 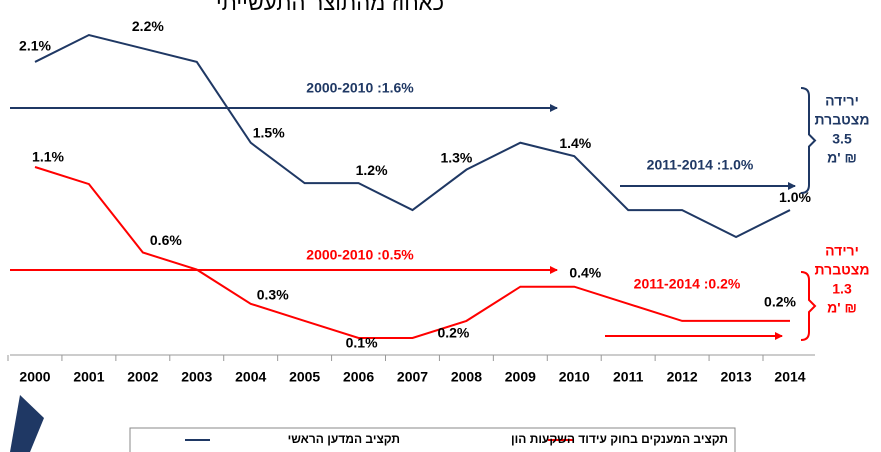 I want to click on x-tick-label: 2003, so click(x=196, y=377).